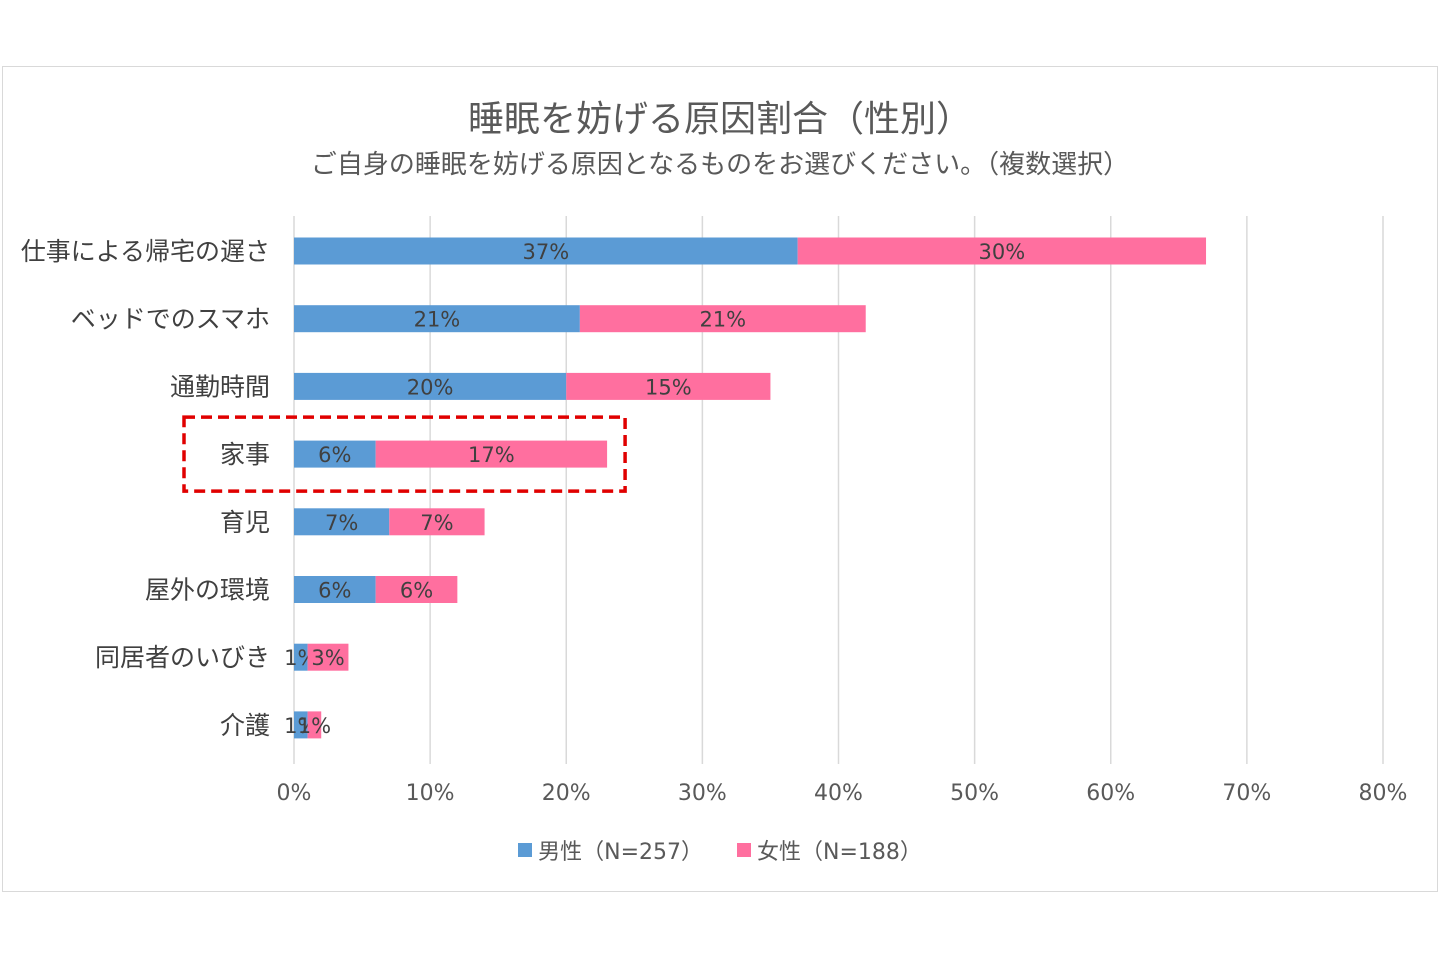 The width and height of the screenshot is (1440, 960). I want to click on legend-swatch-female, so click(744, 850).